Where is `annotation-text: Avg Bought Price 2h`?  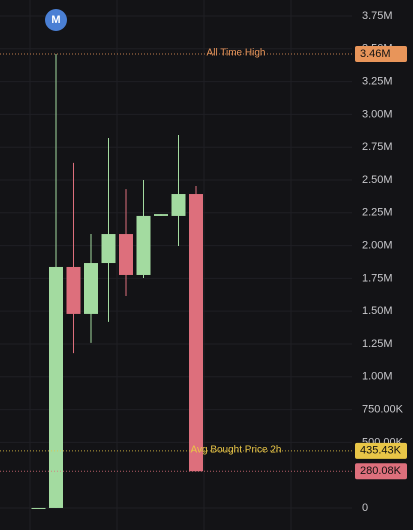
annotation-text: Avg Bought Price 2h is located at coordinates (236, 449).